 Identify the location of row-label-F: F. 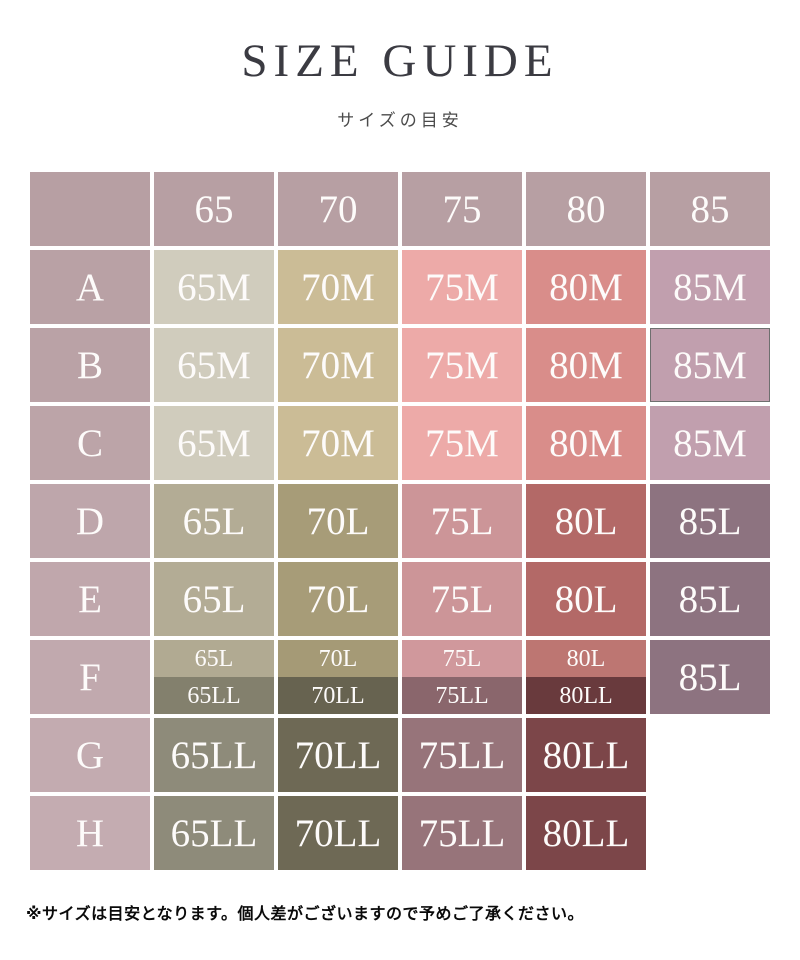
(90, 677).